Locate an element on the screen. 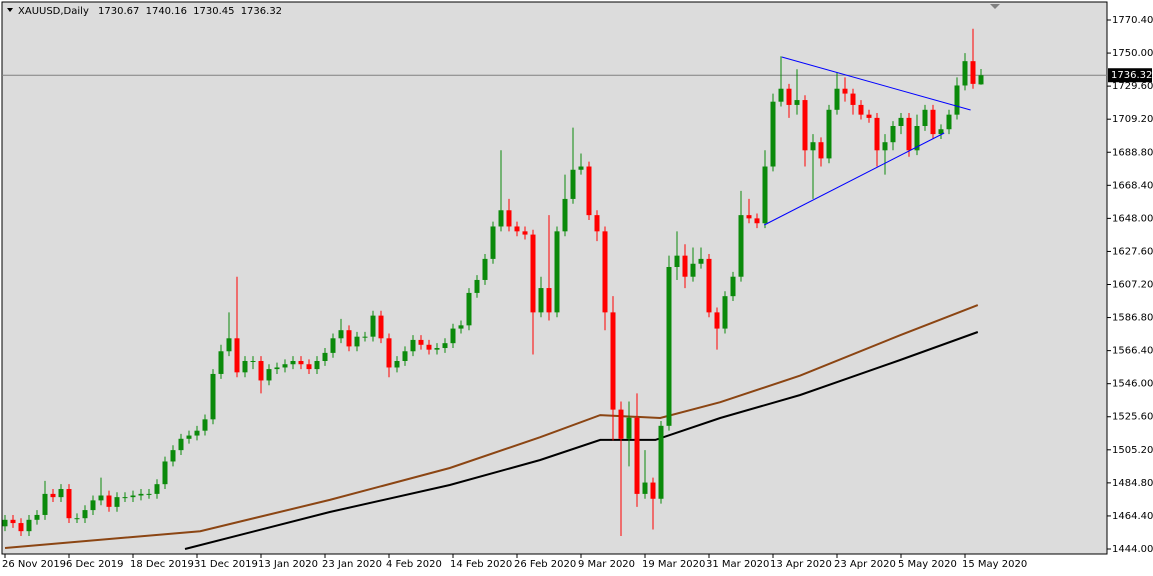  header-open: 1730.67 is located at coordinates (118, 11).